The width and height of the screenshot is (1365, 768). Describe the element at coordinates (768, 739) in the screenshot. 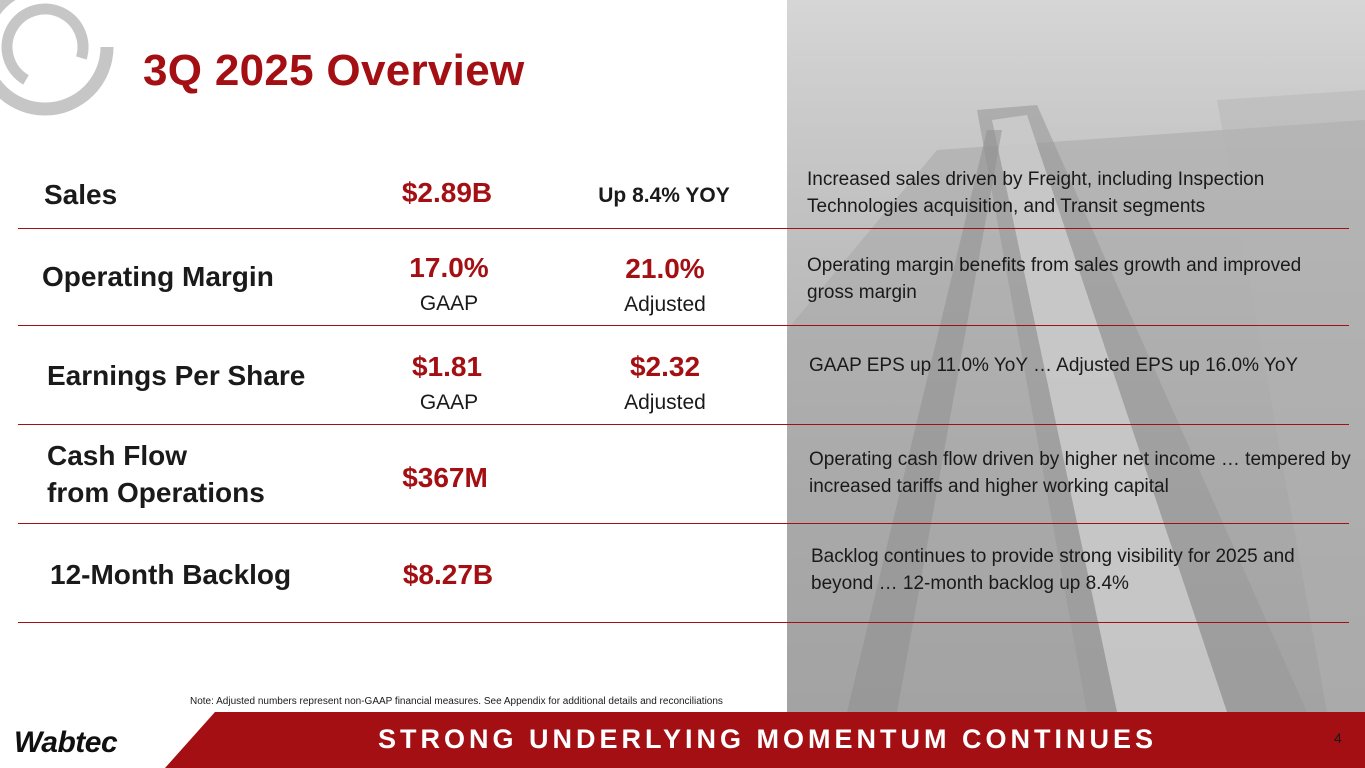

I see `footer-tagline: STRONG UNDERLYING MOMENTUM CONTINUES` at that location.